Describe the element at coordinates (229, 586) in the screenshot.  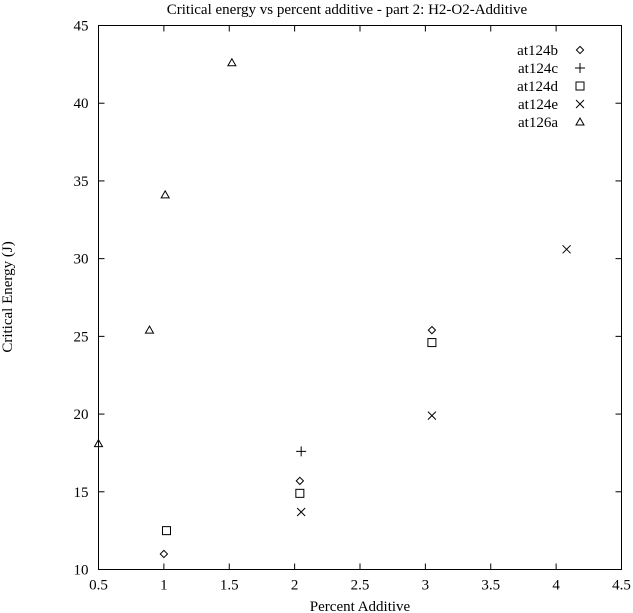
I see `x-tick-label: 1.5` at that location.